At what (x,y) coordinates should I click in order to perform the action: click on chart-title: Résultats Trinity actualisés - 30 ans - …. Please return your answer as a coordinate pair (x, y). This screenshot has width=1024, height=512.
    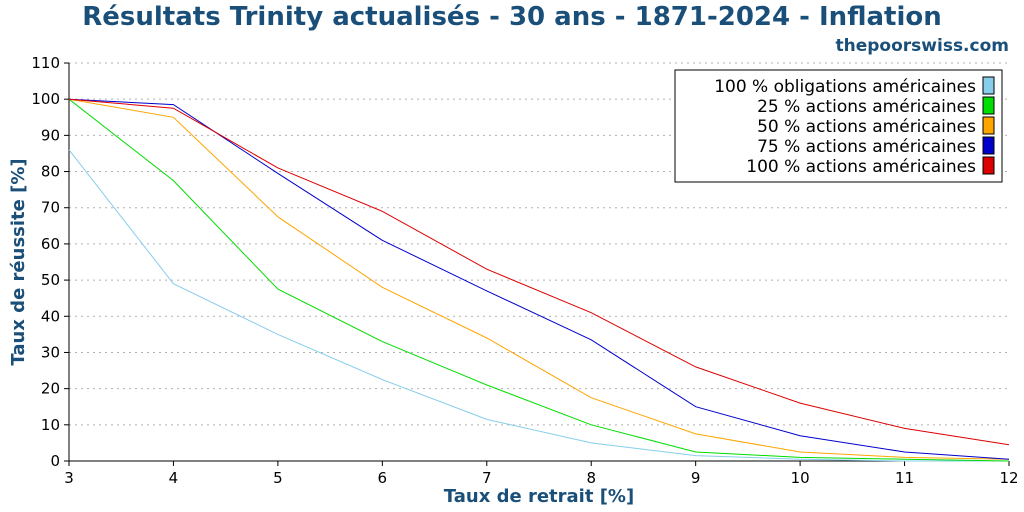
    Looking at the image, I should click on (512, 17).